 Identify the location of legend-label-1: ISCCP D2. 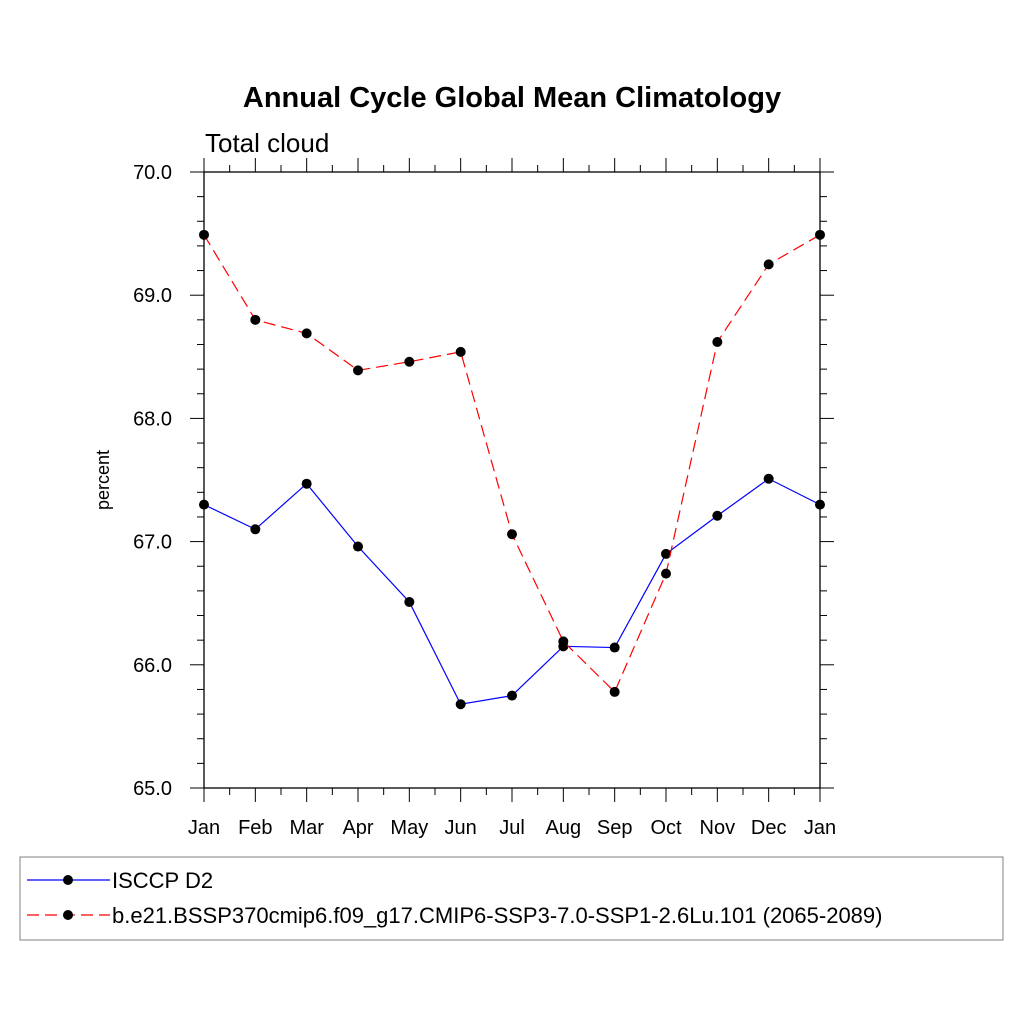
(162, 880).